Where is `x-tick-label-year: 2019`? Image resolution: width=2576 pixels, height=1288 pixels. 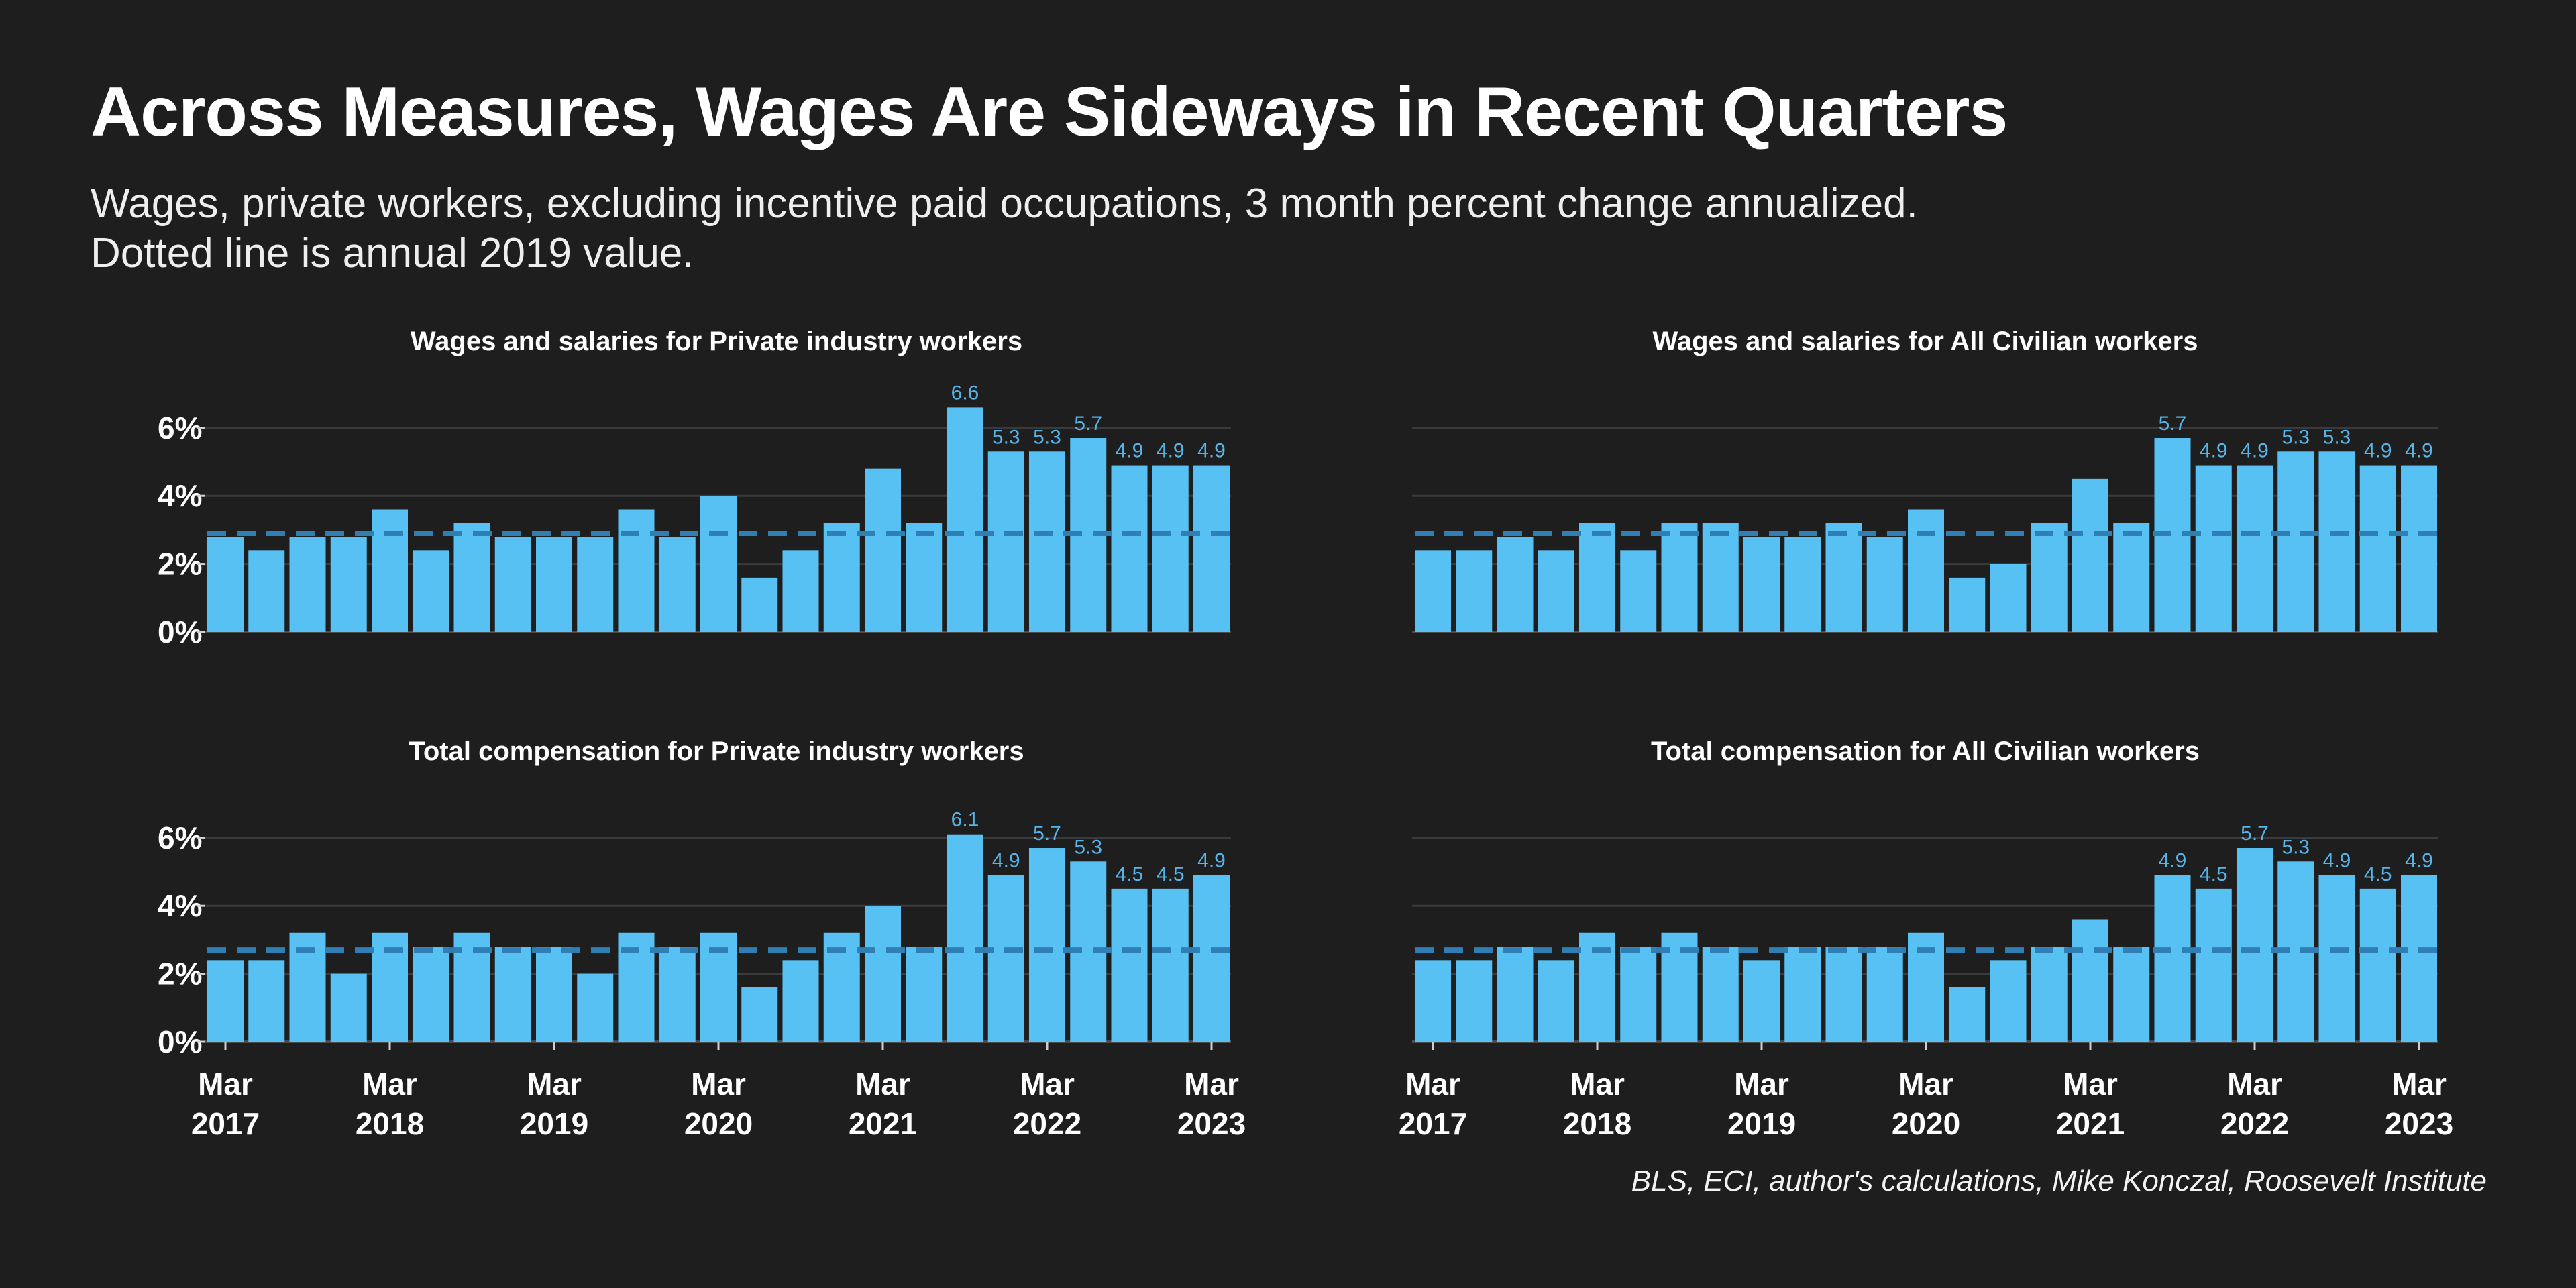
x-tick-label-year: 2019 is located at coordinates (1761, 1123).